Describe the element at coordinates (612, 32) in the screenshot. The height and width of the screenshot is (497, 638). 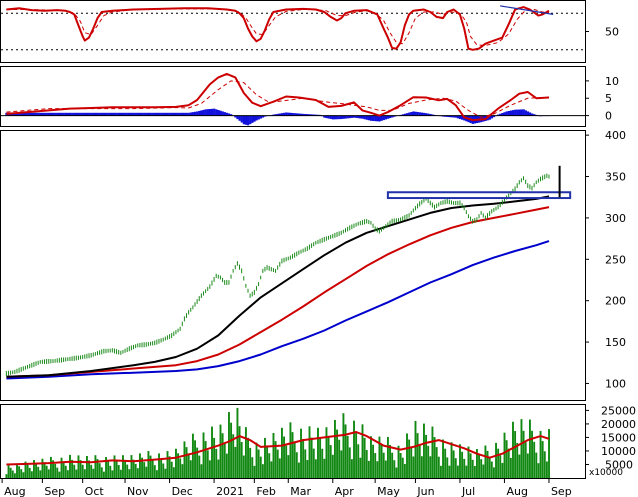
I see `y-tick-label: 50` at that location.